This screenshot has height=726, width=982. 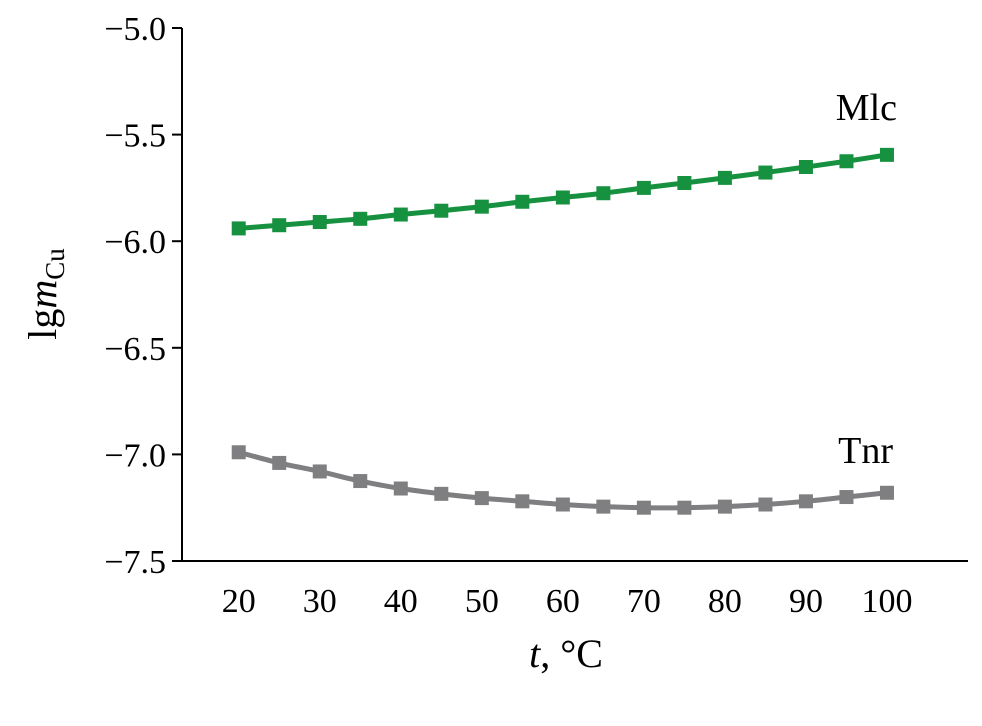 I want to click on y-axis-title-subscript: Cu, so click(x=55, y=264).